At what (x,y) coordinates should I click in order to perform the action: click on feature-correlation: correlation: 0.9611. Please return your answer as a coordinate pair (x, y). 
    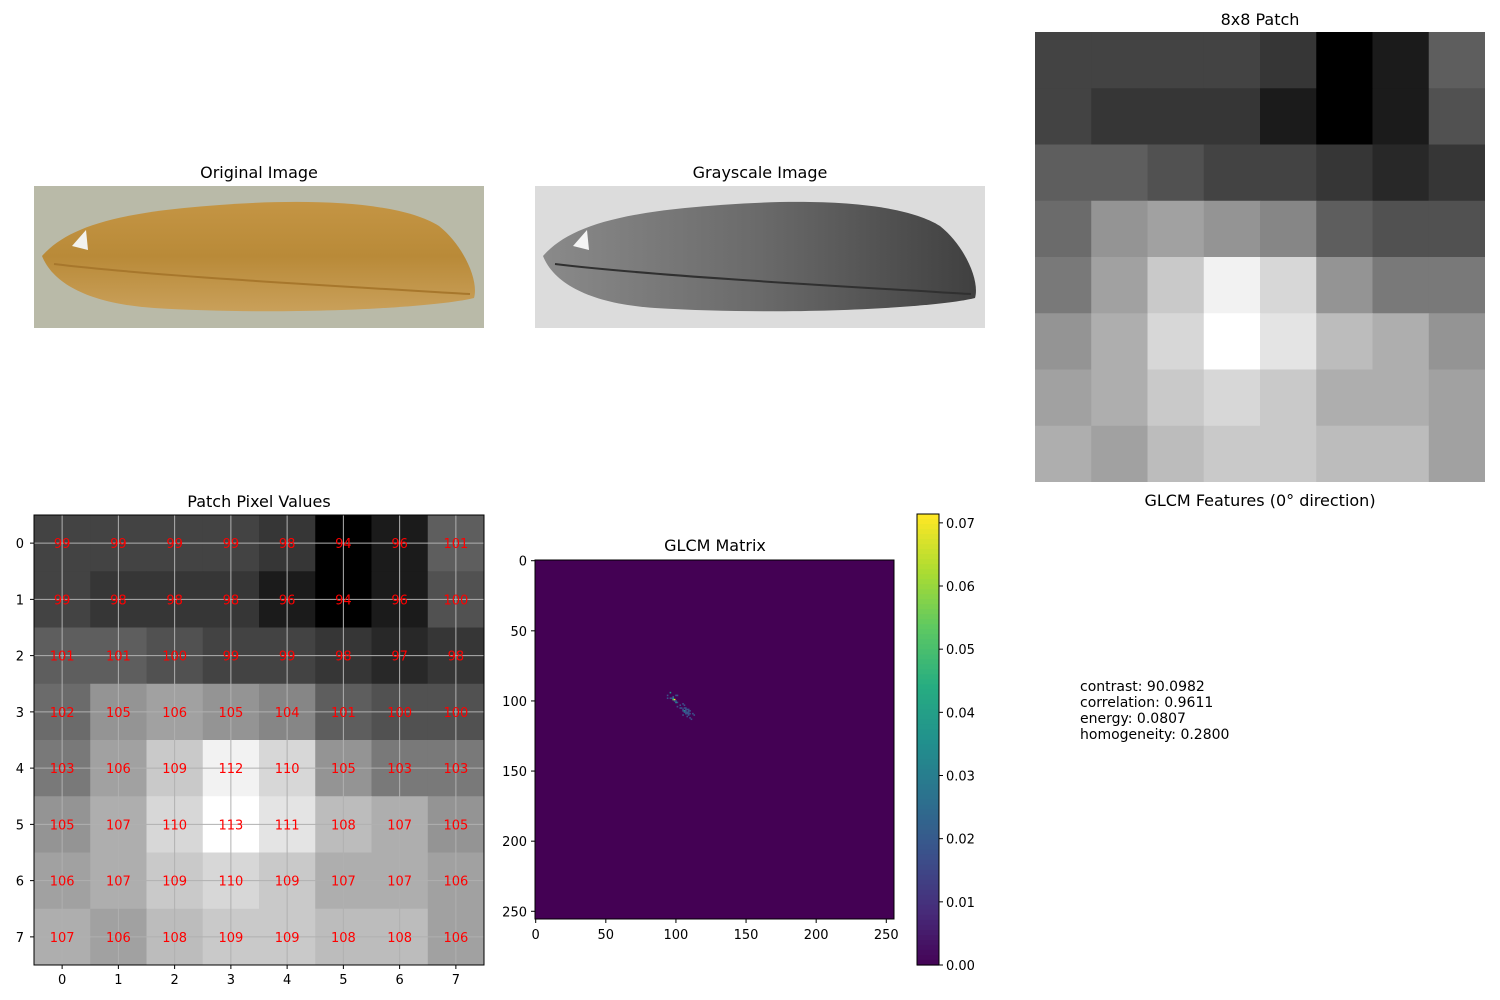
    Looking at the image, I should click on (1147, 703).